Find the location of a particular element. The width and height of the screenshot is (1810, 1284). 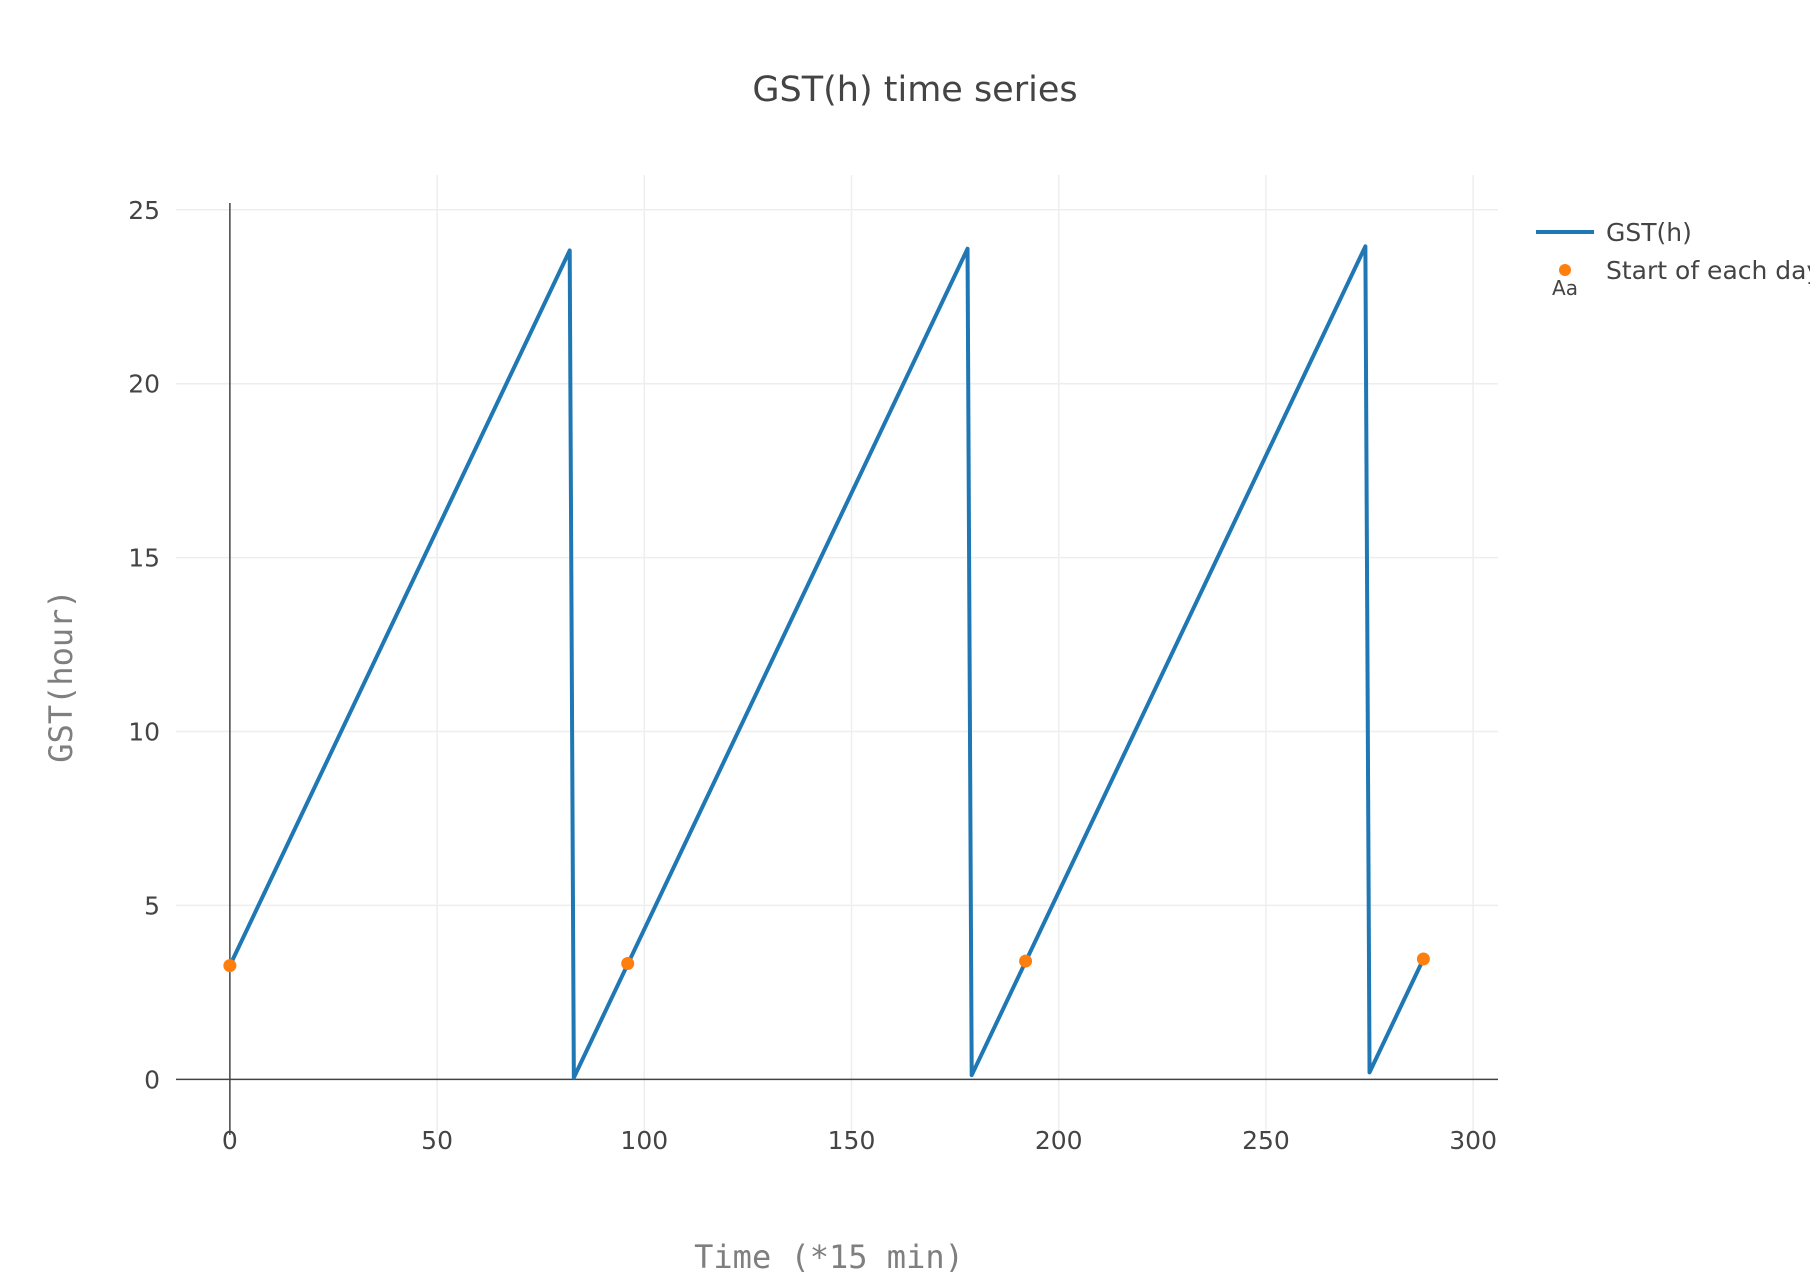

legend-marker-text: Aa is located at coordinates (1565, 288).